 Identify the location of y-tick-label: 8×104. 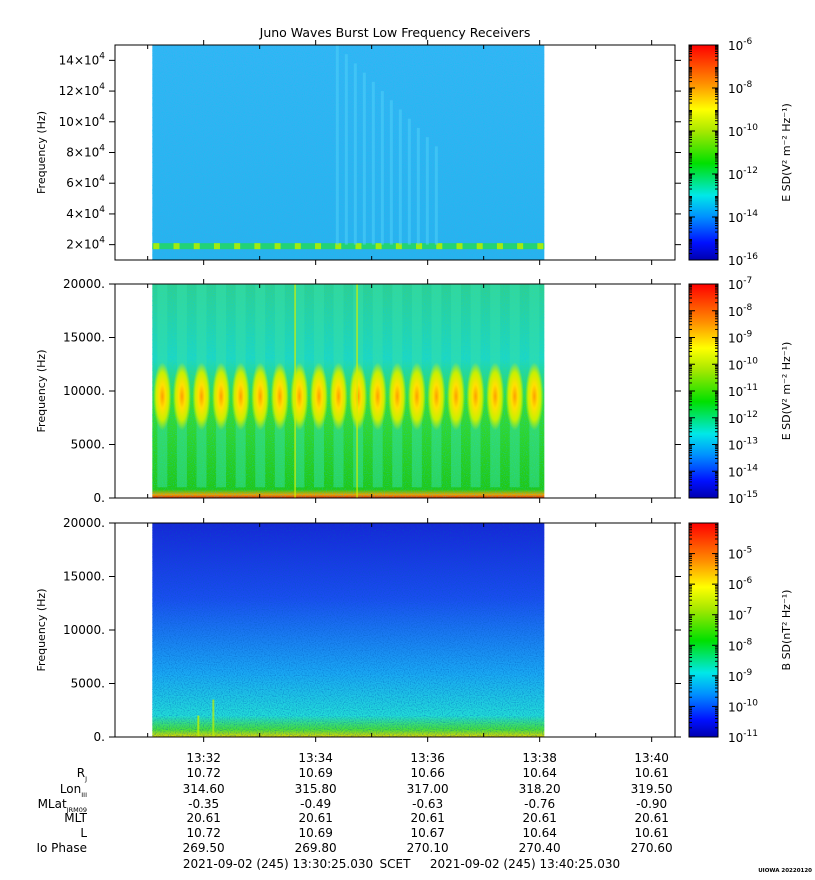
(85, 152).